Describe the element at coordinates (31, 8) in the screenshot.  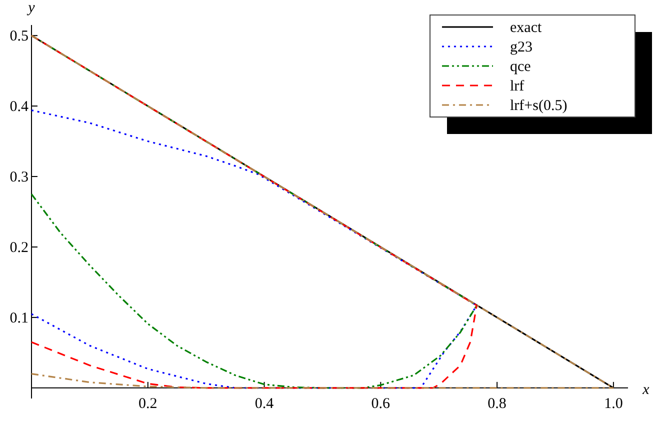
I see `y-axis-title: y` at that location.